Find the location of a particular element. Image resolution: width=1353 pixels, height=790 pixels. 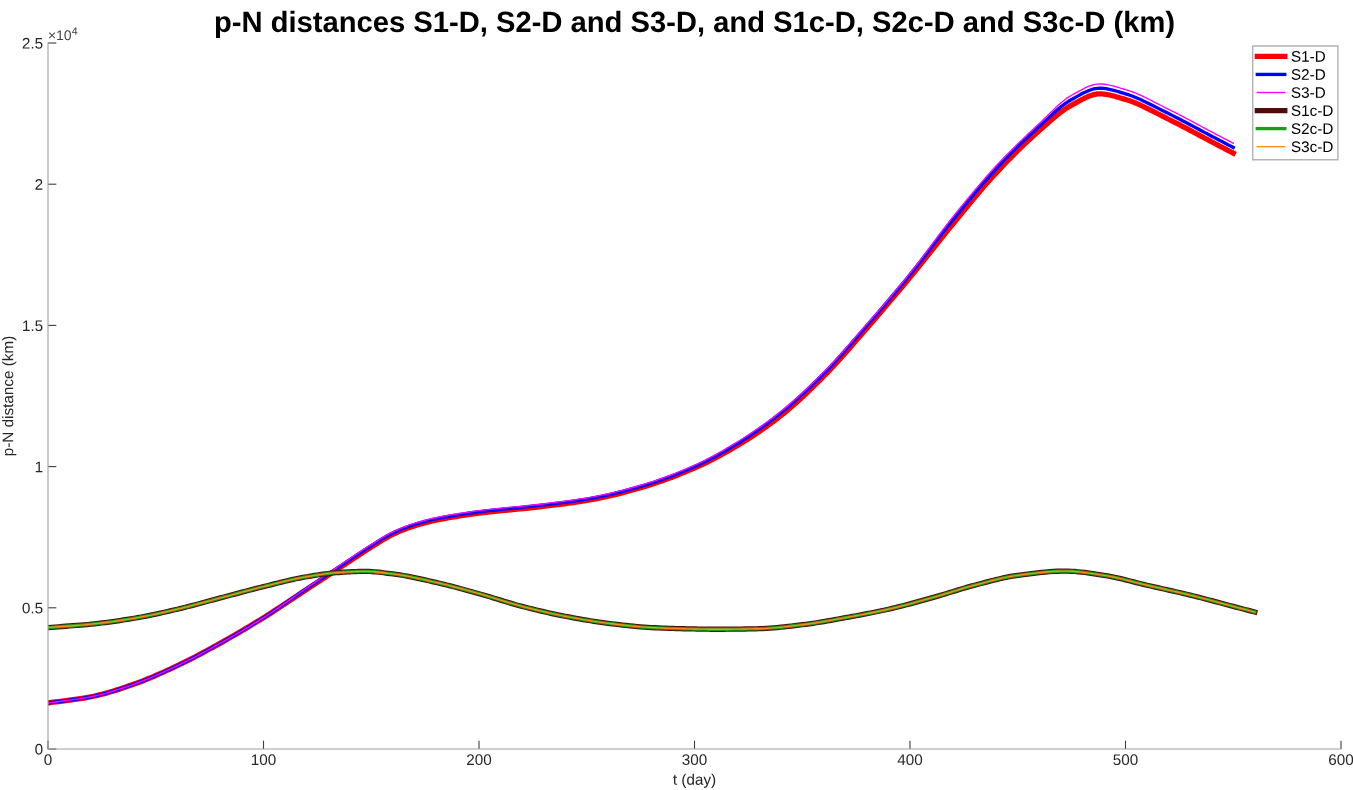

y-tick-label: 1.5 is located at coordinates (33, 326).